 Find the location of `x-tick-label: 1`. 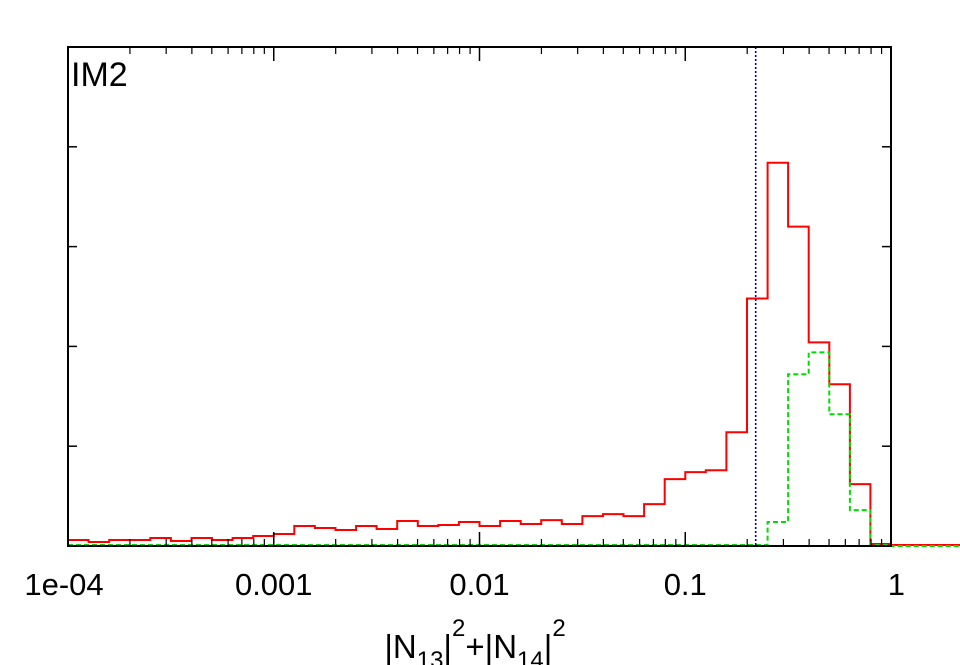

x-tick-label: 1 is located at coordinates (896, 584).